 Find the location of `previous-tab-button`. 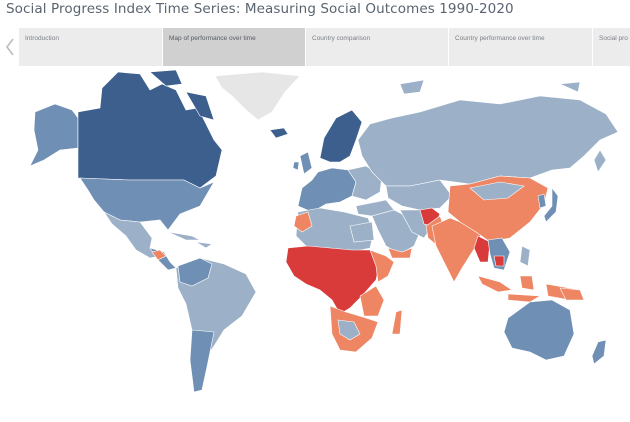

previous-tab-button is located at coordinates (9, 47).